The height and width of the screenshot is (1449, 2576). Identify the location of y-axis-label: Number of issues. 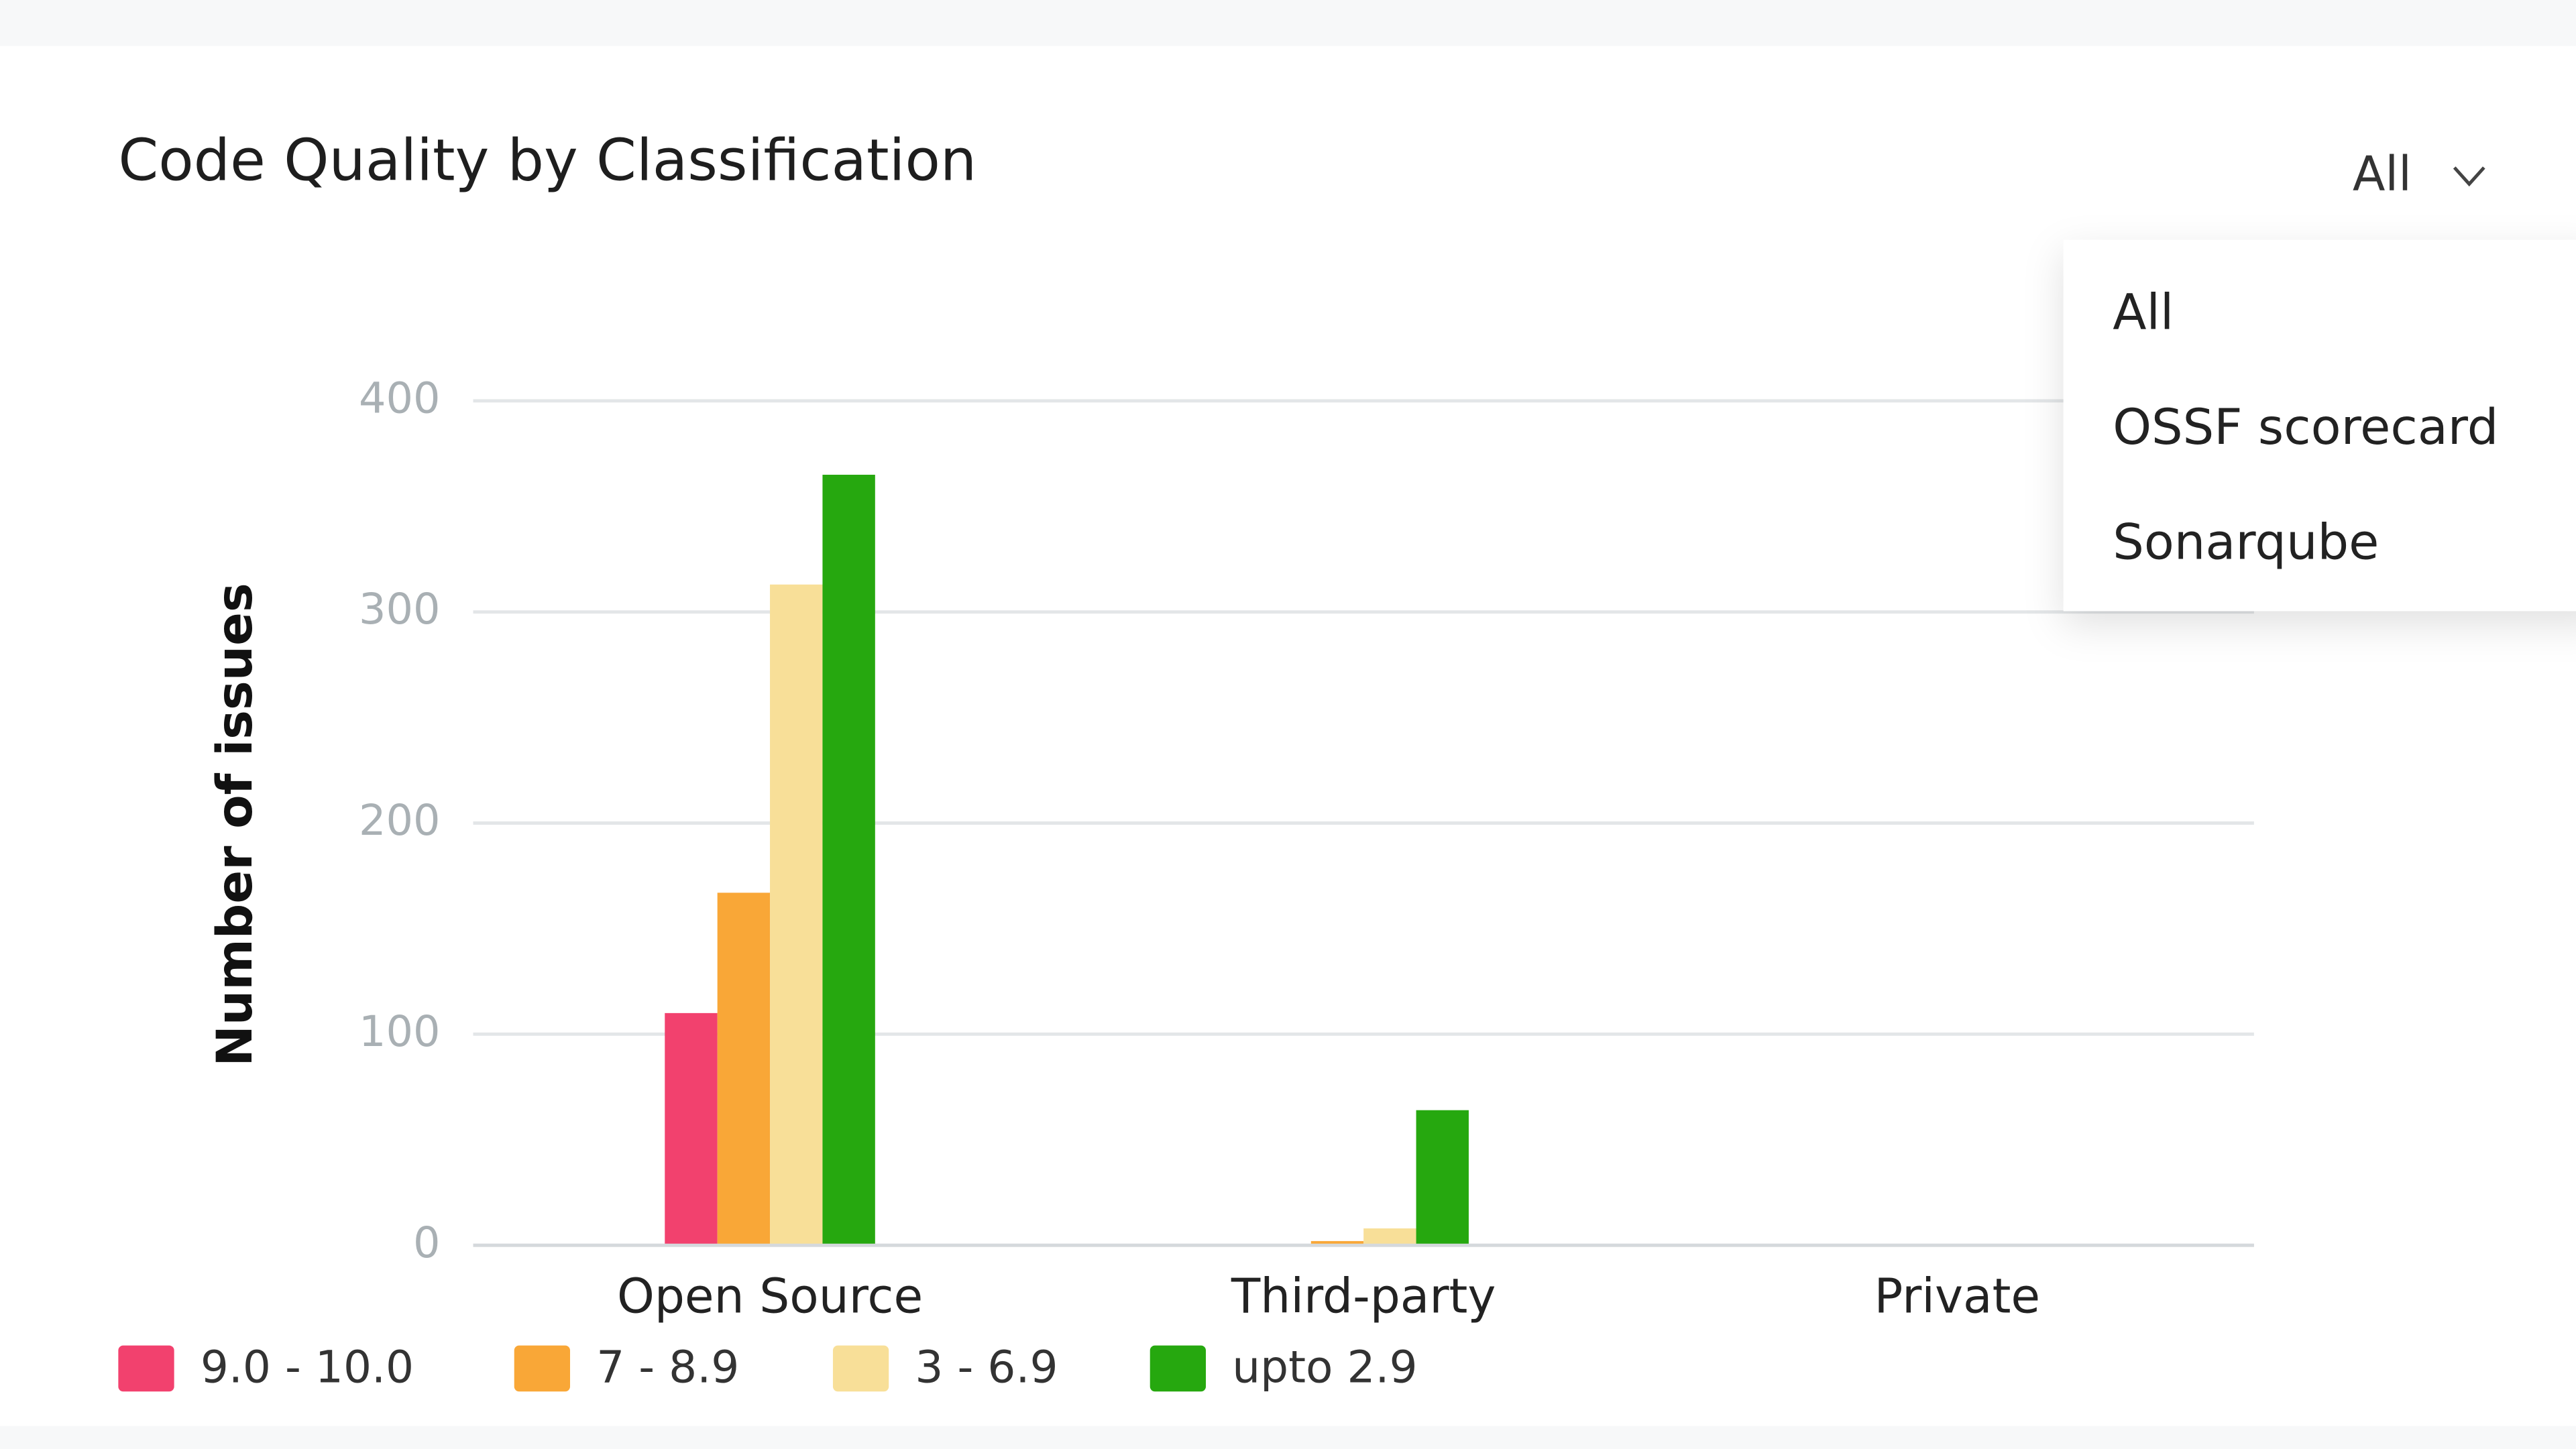
(235, 824).